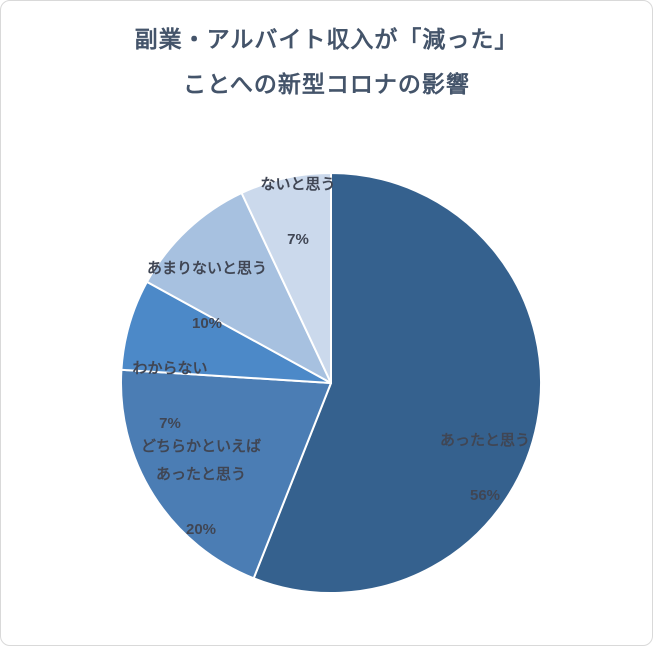 Image resolution: width=653 pixels, height=646 pixels. I want to click on slice-label-name: わからない, so click(170, 368).